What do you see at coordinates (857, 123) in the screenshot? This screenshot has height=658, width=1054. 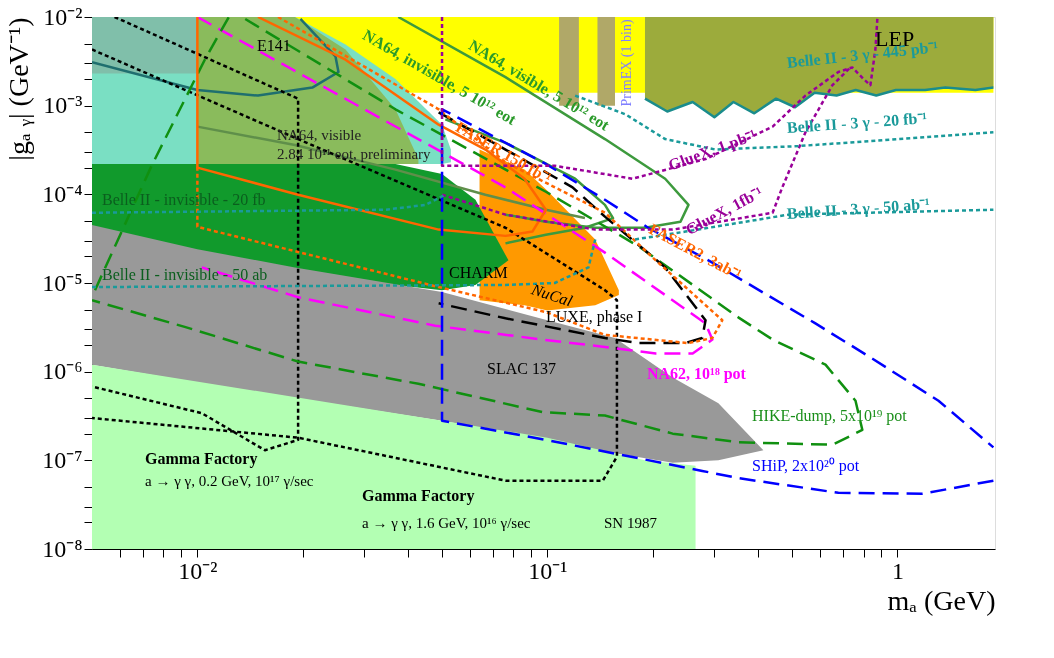 I see `annotation: Belle II - 3 γ - 20 fb⁻¹` at bounding box center [857, 123].